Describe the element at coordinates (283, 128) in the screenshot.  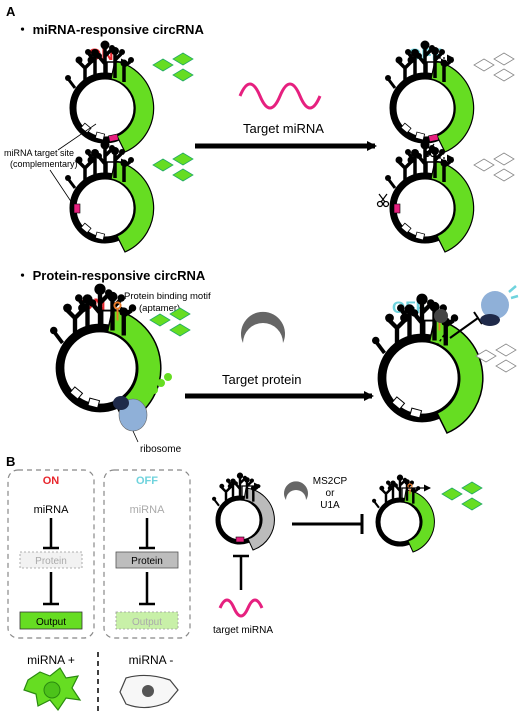
I see `target-mirna-label: Target miRNA` at that location.